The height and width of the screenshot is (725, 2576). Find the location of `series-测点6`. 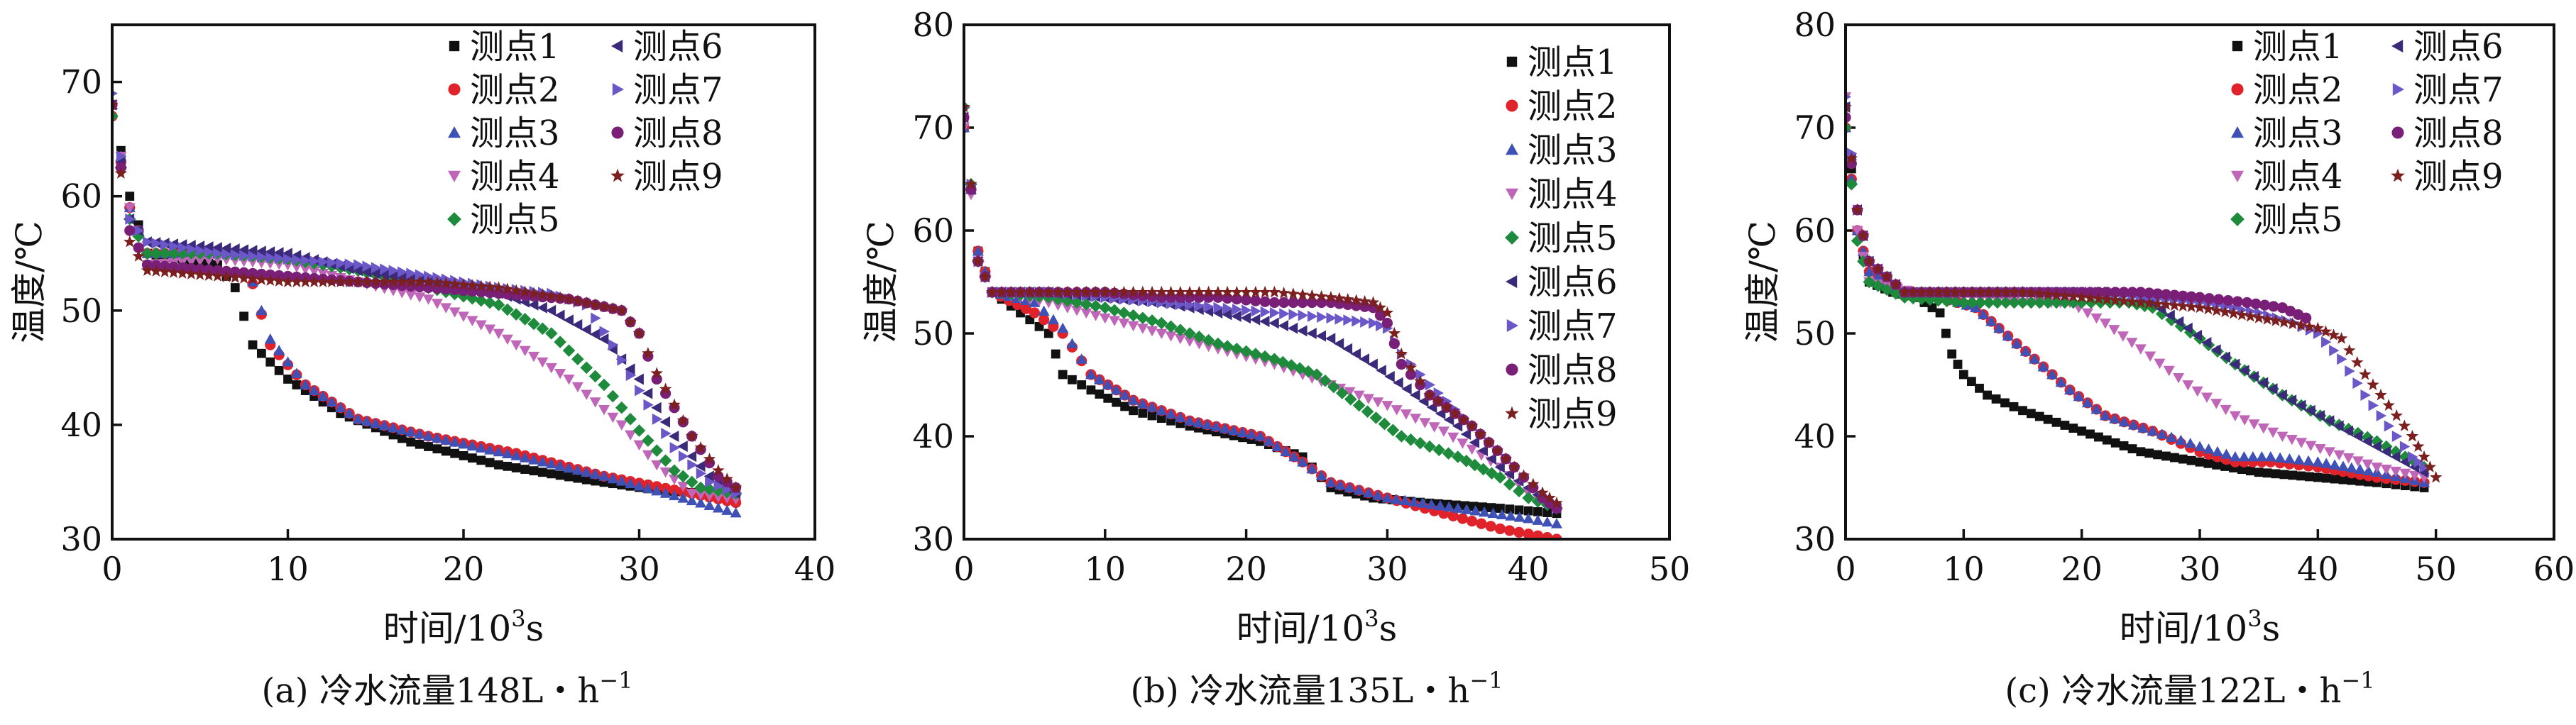

series-测点6 is located at coordinates (1263, 312).